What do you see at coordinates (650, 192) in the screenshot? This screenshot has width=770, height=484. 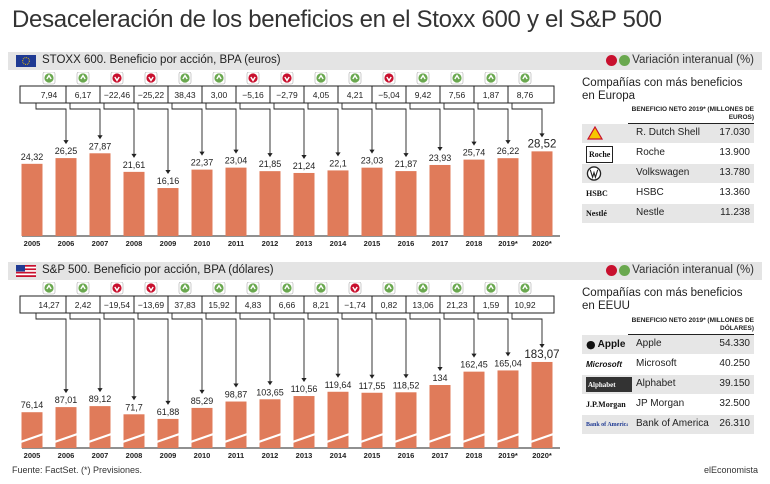 I see `company-name: HSBC` at bounding box center [650, 192].